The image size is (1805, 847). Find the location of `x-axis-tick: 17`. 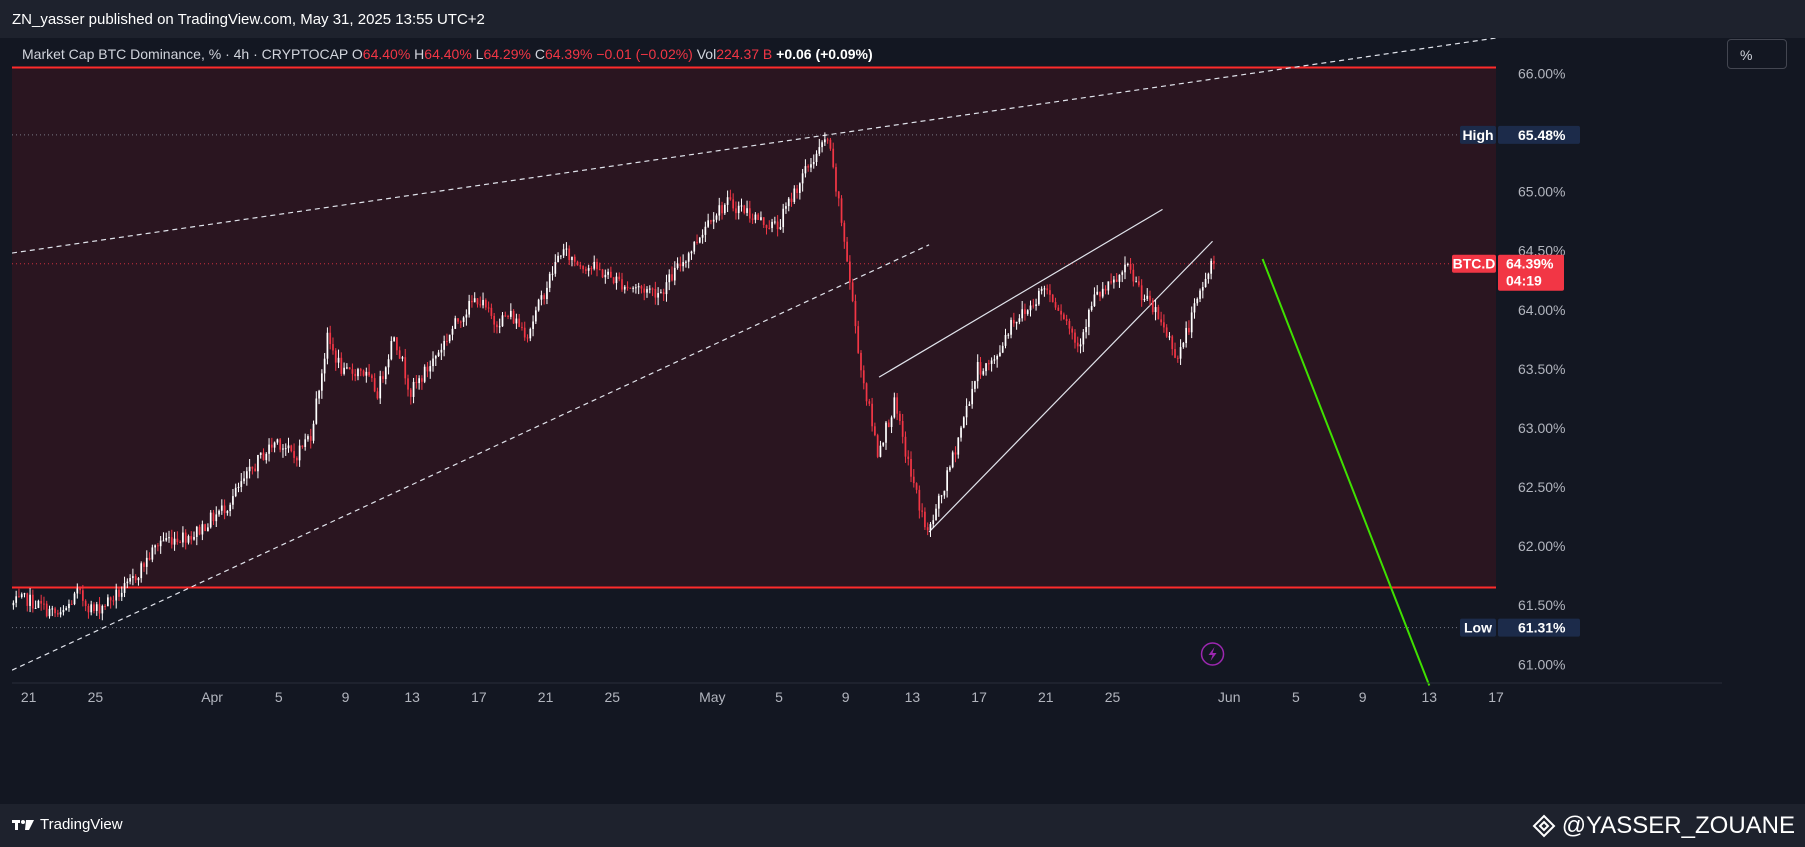

x-axis-tick: 17 is located at coordinates (1496, 697).